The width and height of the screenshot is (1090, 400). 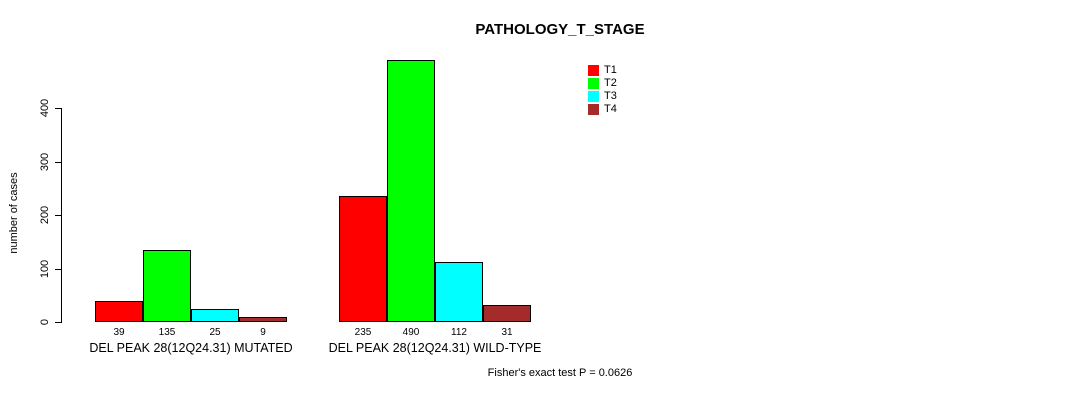 I want to click on legend-label: T3, so click(x=610, y=96).